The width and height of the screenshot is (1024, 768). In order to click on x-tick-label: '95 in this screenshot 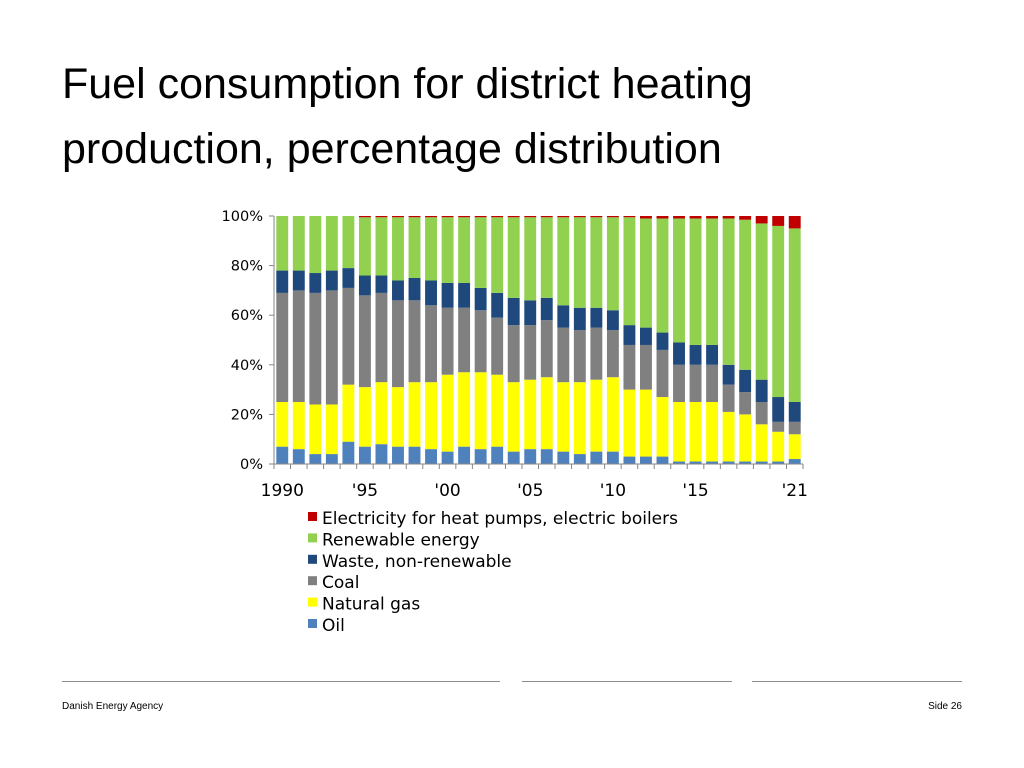, I will do `click(365, 491)`.